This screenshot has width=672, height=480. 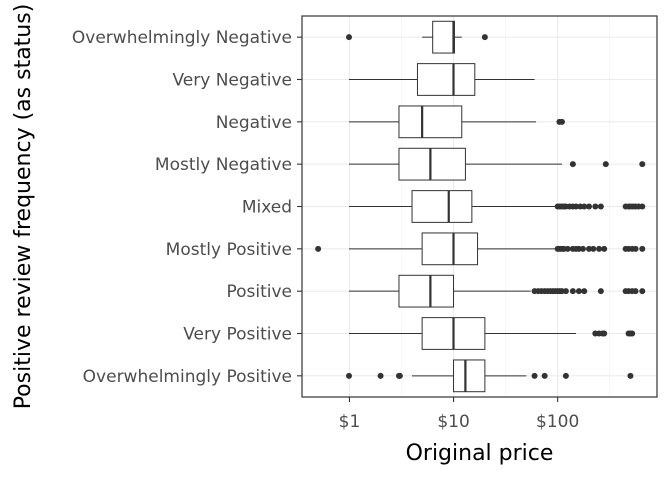 I want to click on box-mostly-positive, so click(x=480, y=249).